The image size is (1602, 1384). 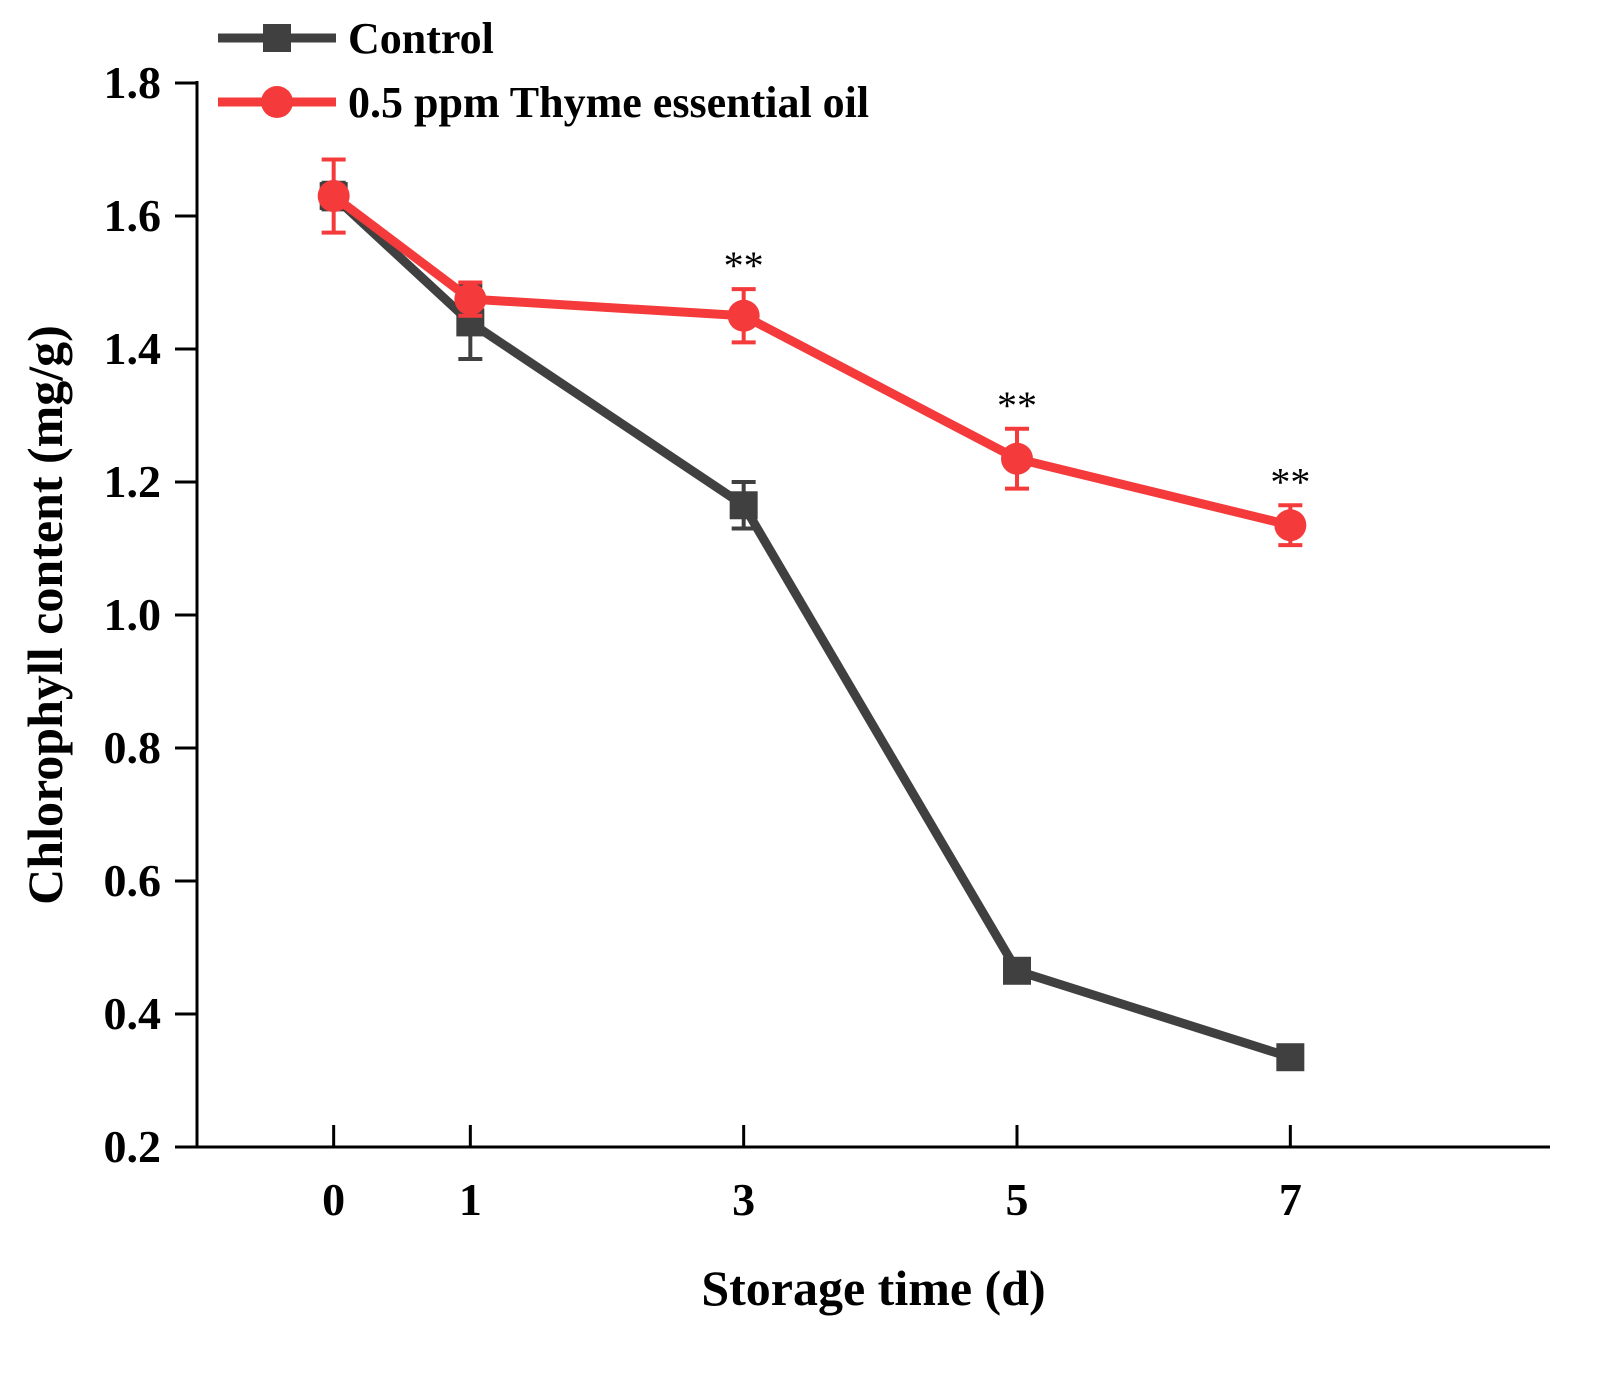 I want to click on legend-label: 0.5 ppm Thyme essential oil, so click(x=608, y=102).